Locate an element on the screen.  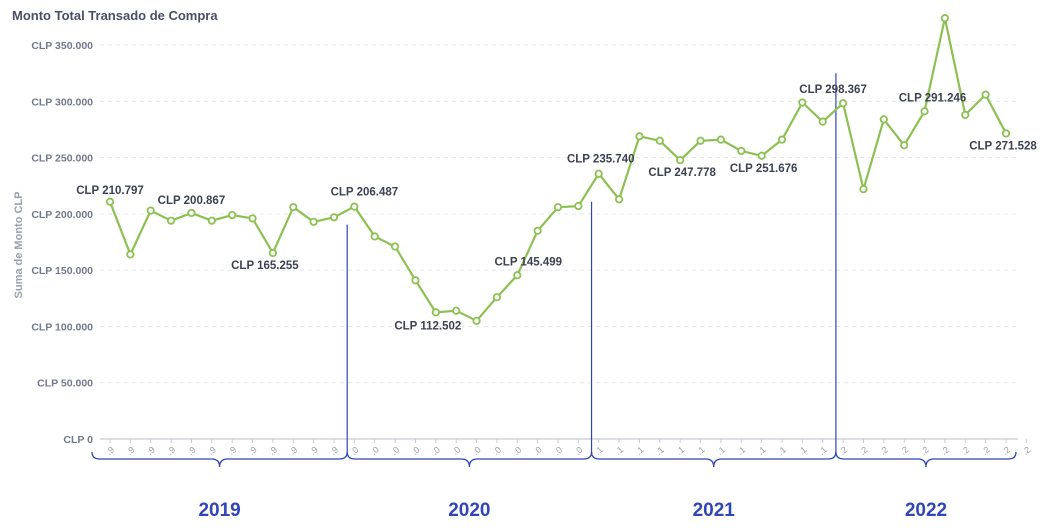
year-braces: 2019 2020 2021 2022 is located at coordinates (554, 486).